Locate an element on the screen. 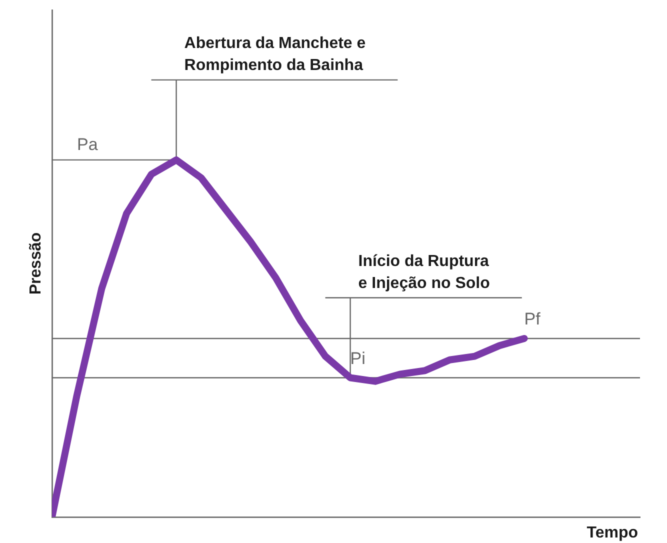  text: Abertura da Manchete e Rompimento da Bainha is located at coordinates (275, 54).